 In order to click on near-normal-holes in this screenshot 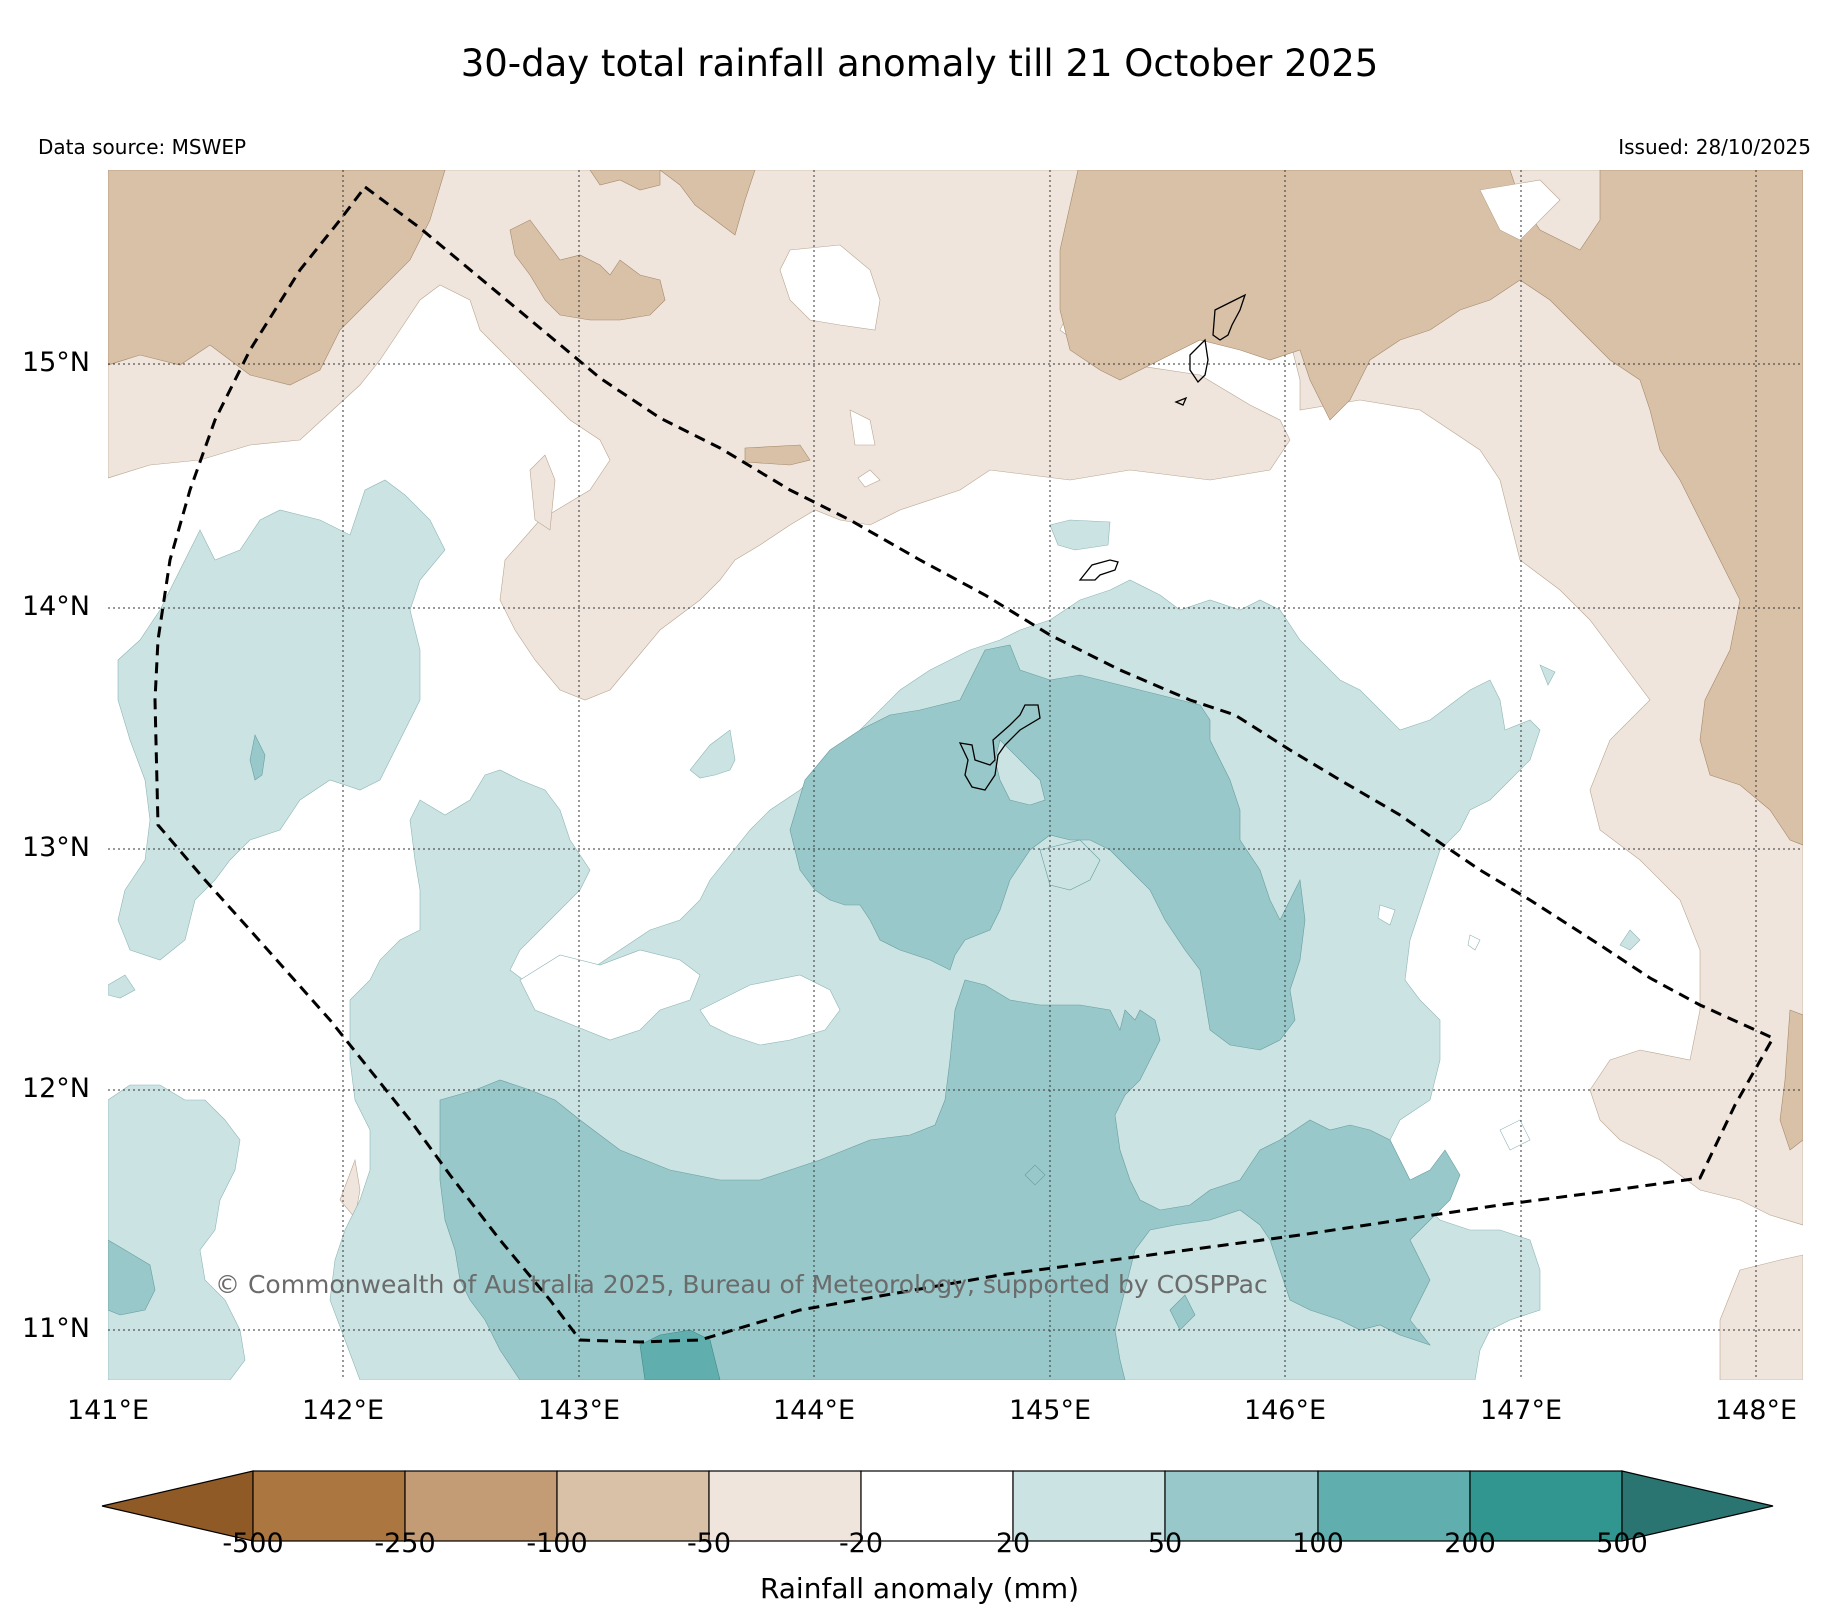, I will do `click(1170, 333)`.